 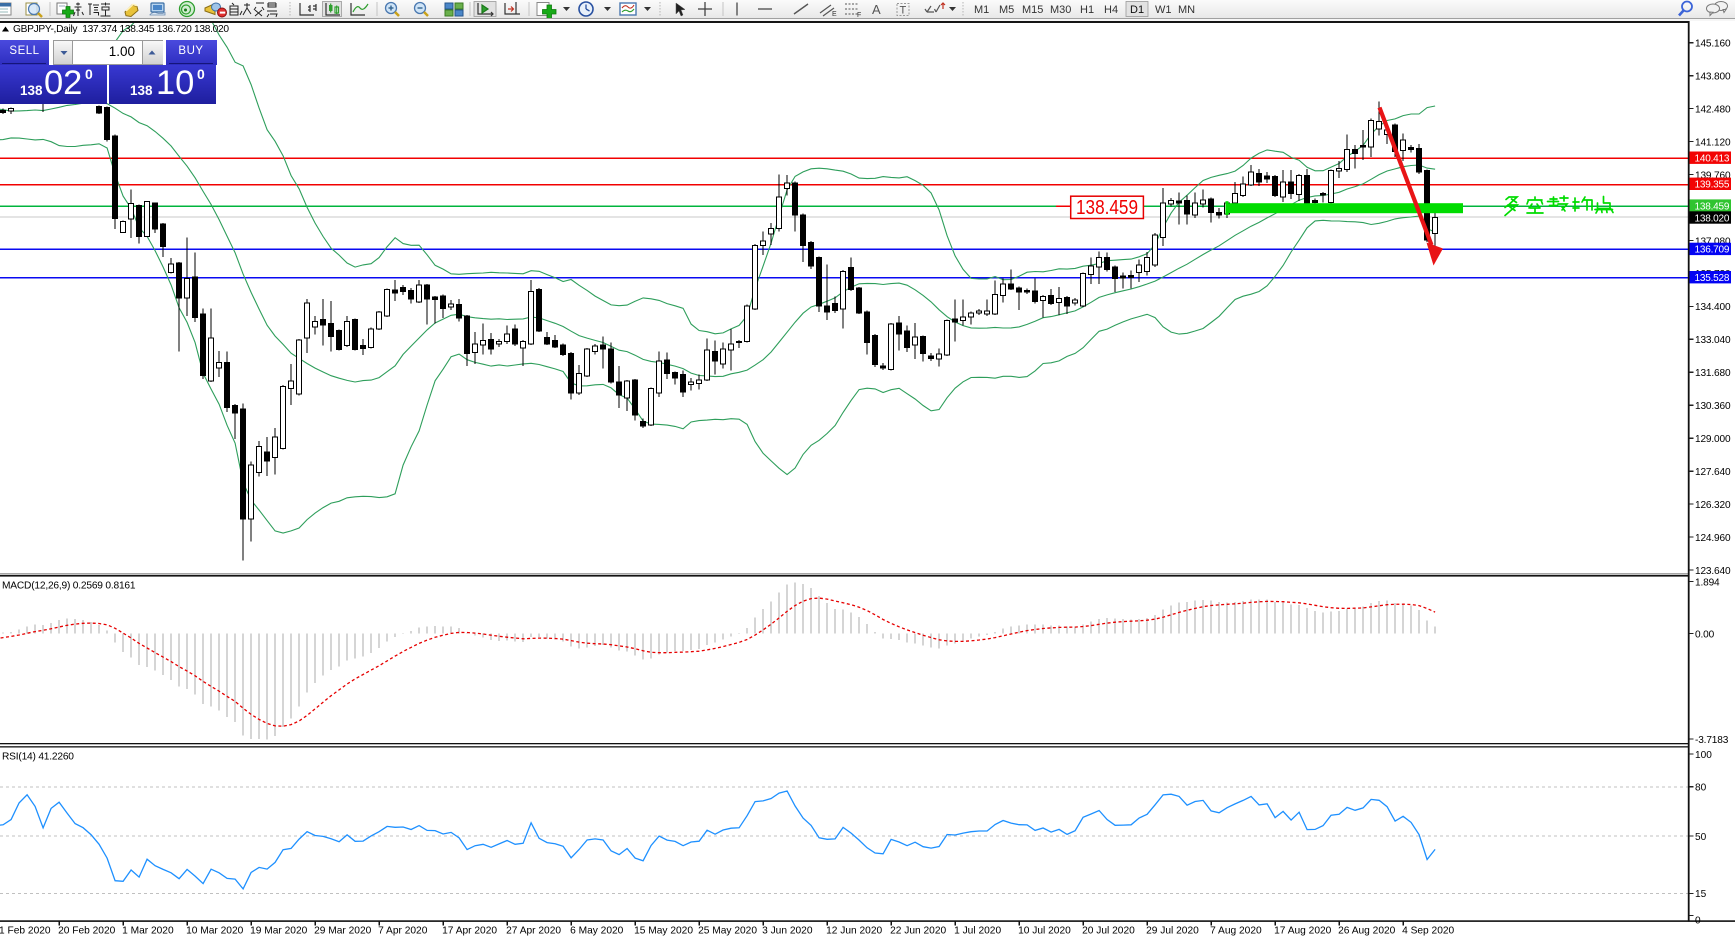 I want to click on svg-text: 12 Jun 2020, so click(x=854, y=931).